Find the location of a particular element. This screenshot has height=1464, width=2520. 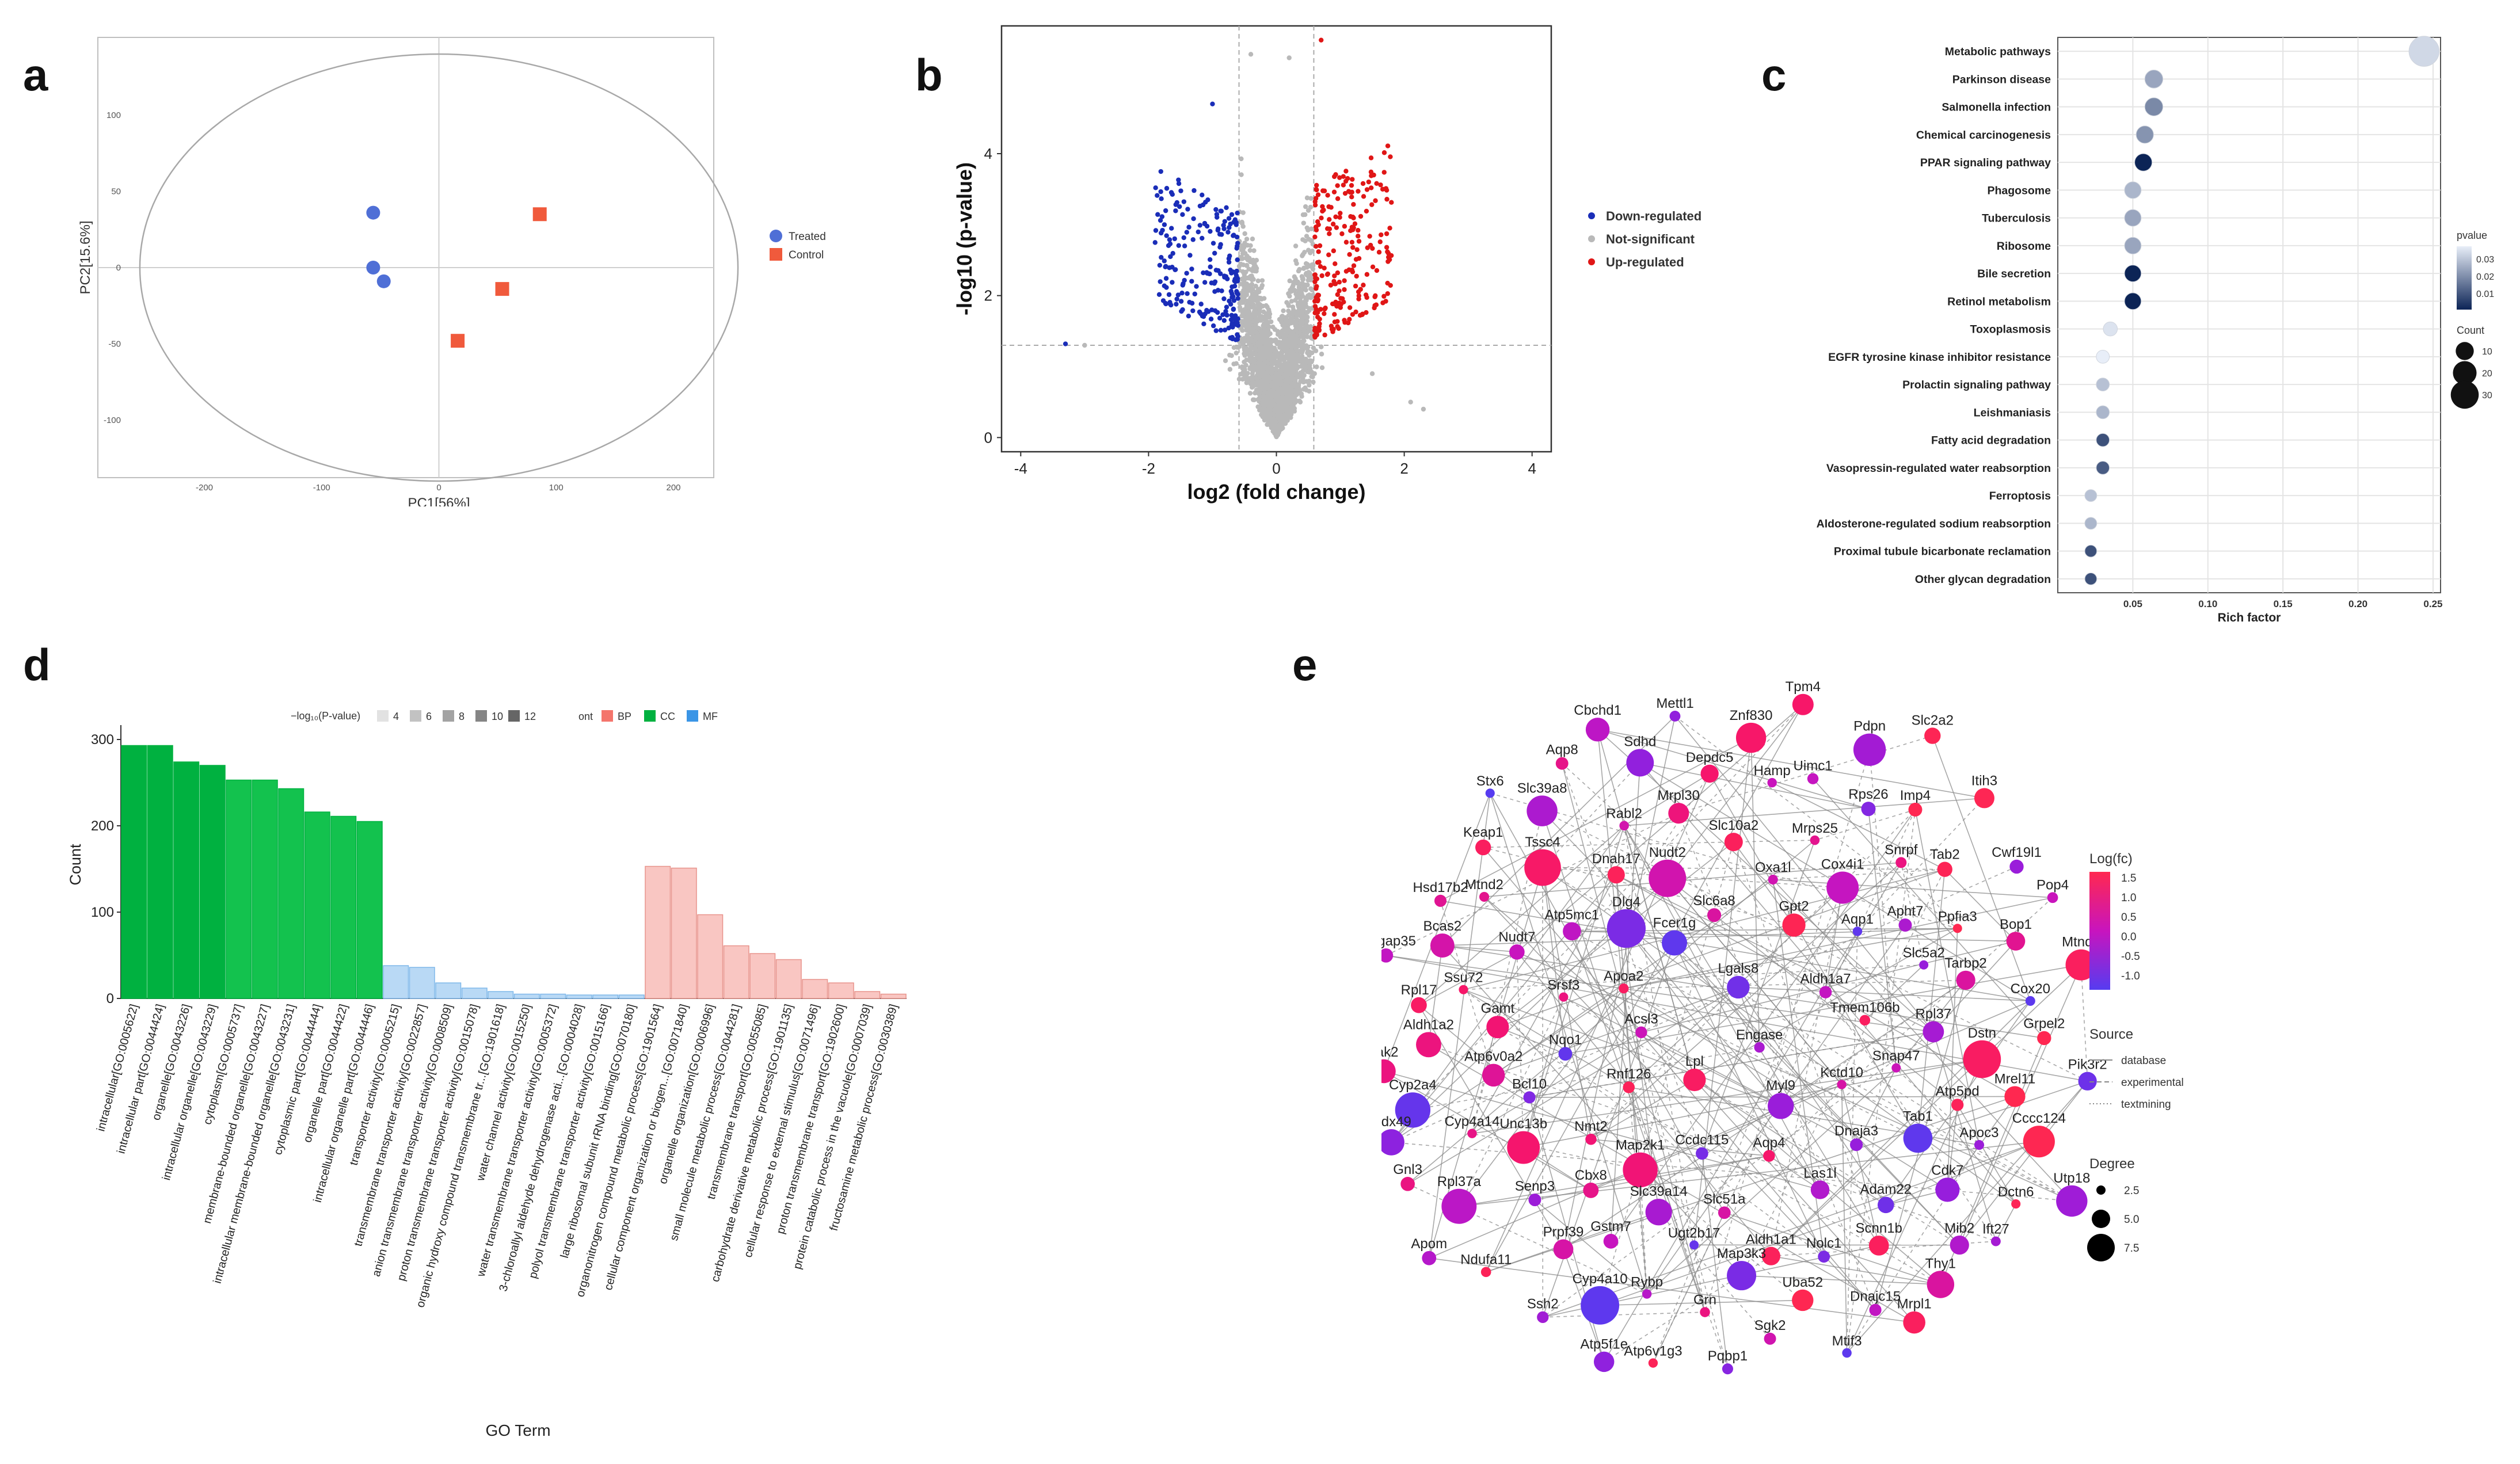

kegg-bubble is located at coordinates (2103, 412).